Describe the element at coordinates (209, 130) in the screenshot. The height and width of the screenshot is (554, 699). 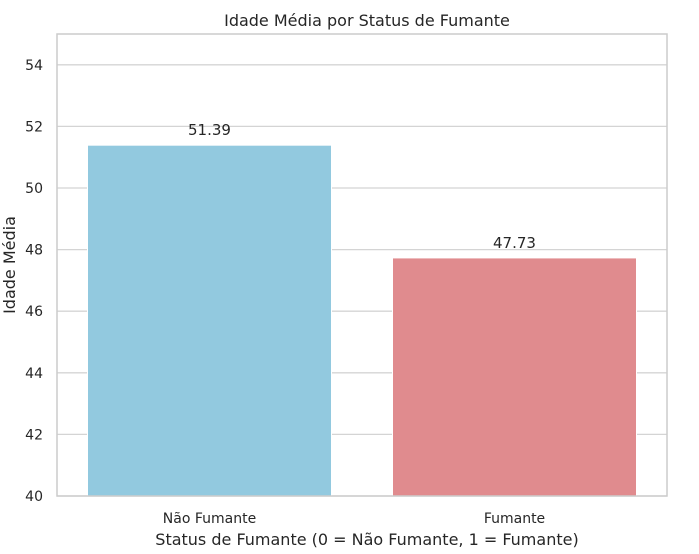
I see `bar-value-label: 51.39` at that location.